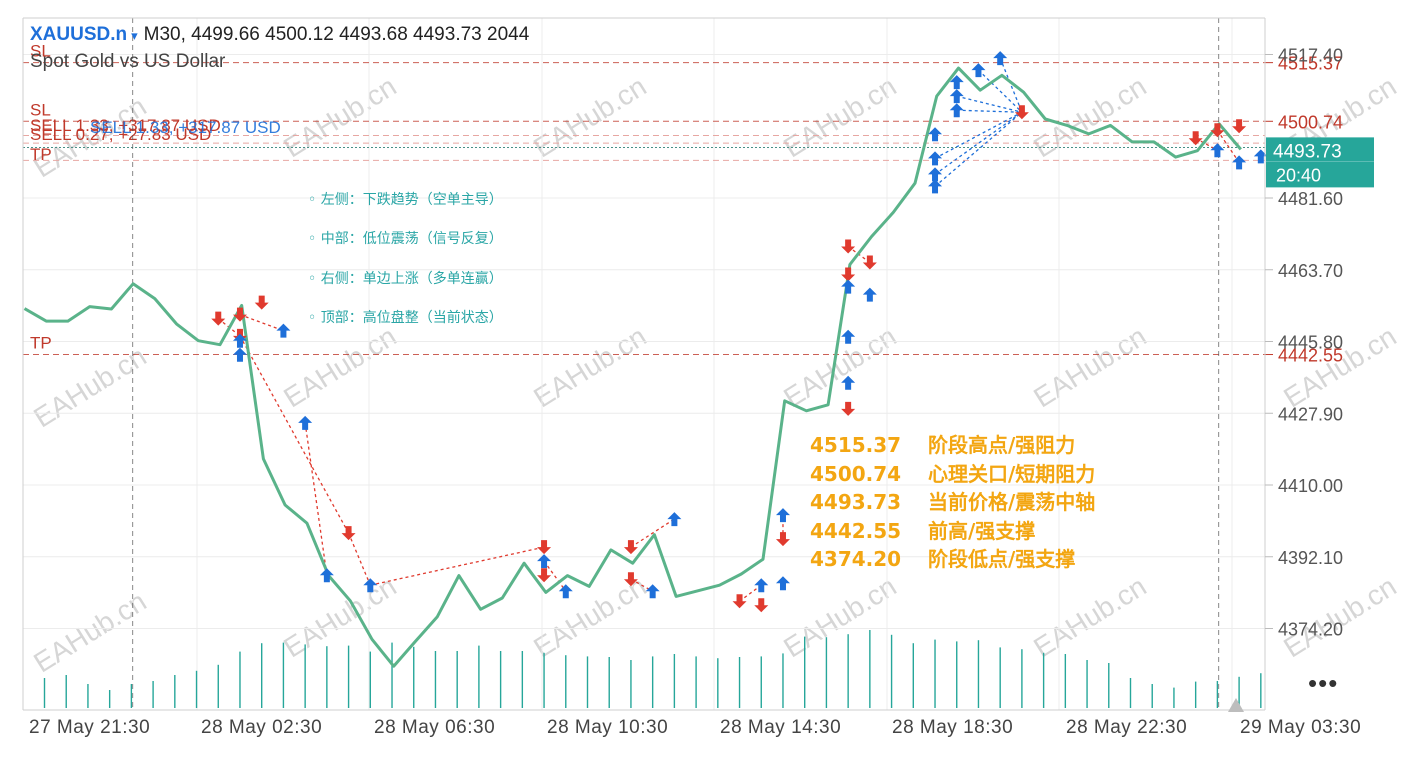 The width and height of the screenshot is (1410, 768). I want to click on x-tick-label: 28 May 02:30, so click(261, 727).